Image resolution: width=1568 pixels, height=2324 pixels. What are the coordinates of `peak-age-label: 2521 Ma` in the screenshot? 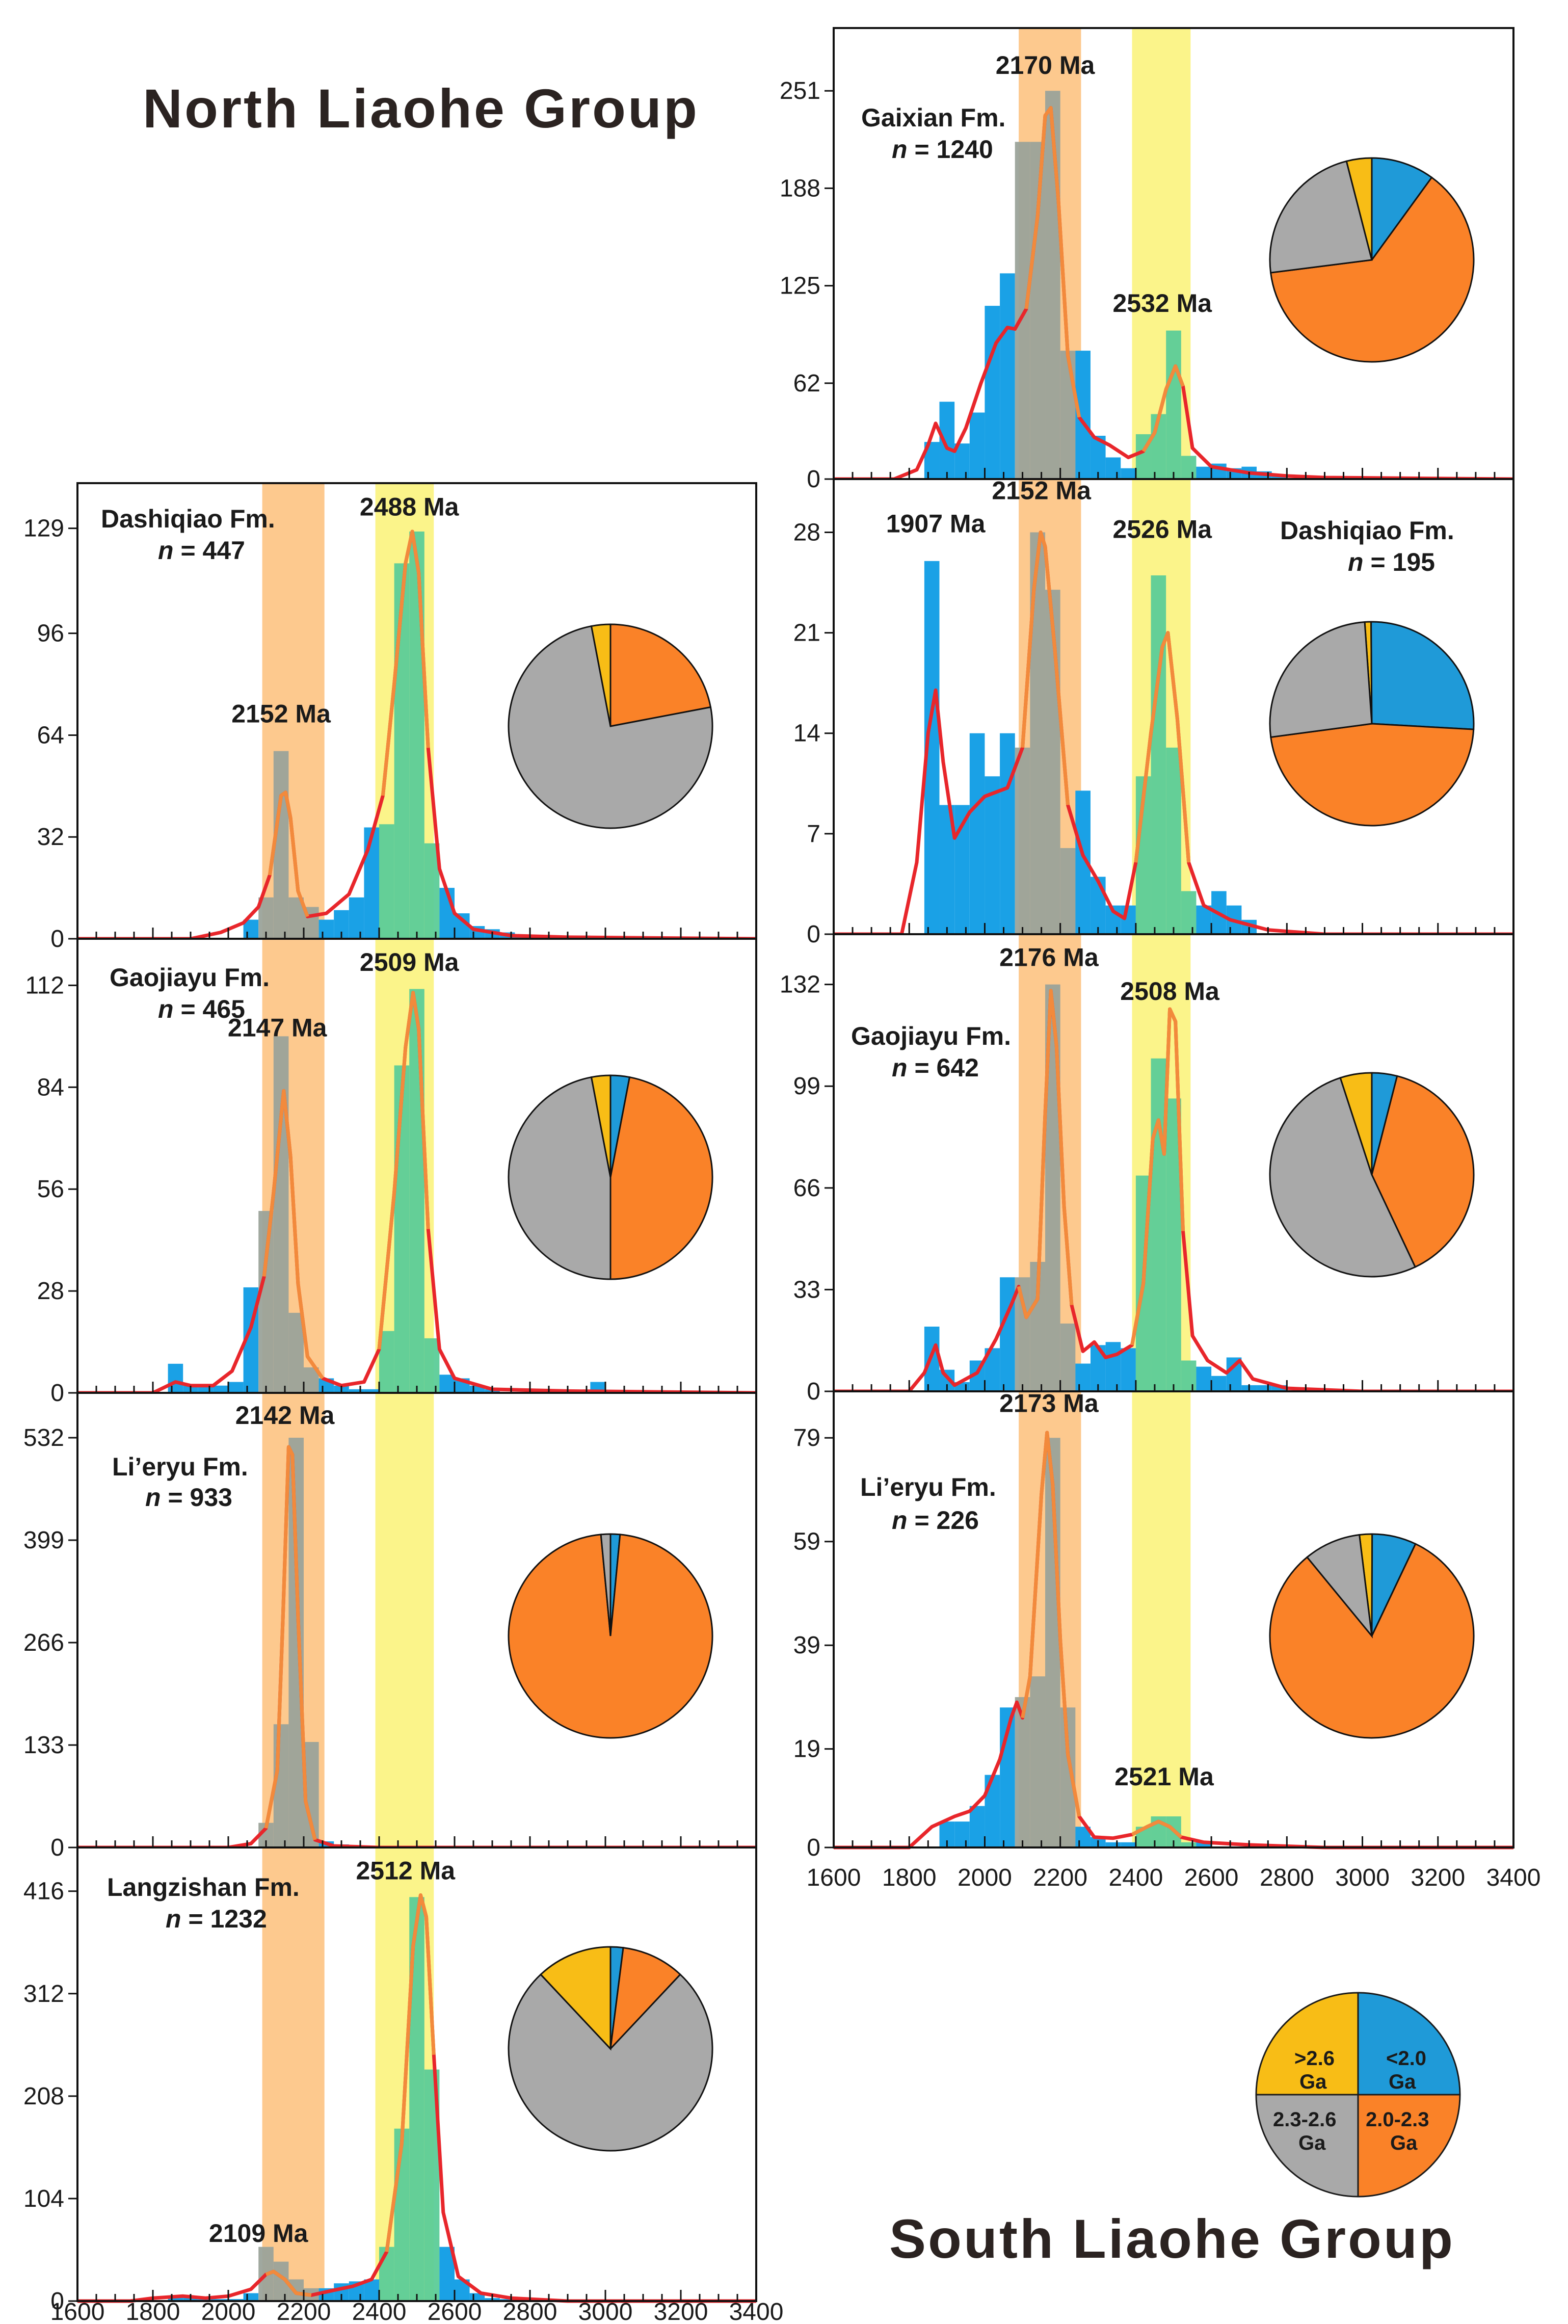 It's located at (1164, 1776).